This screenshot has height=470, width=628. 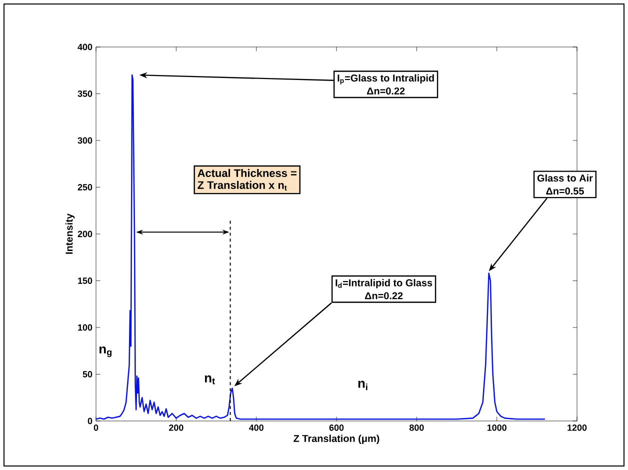 What do you see at coordinates (106, 352) in the screenshot?
I see `annotation: n$_{g}$` at bounding box center [106, 352].